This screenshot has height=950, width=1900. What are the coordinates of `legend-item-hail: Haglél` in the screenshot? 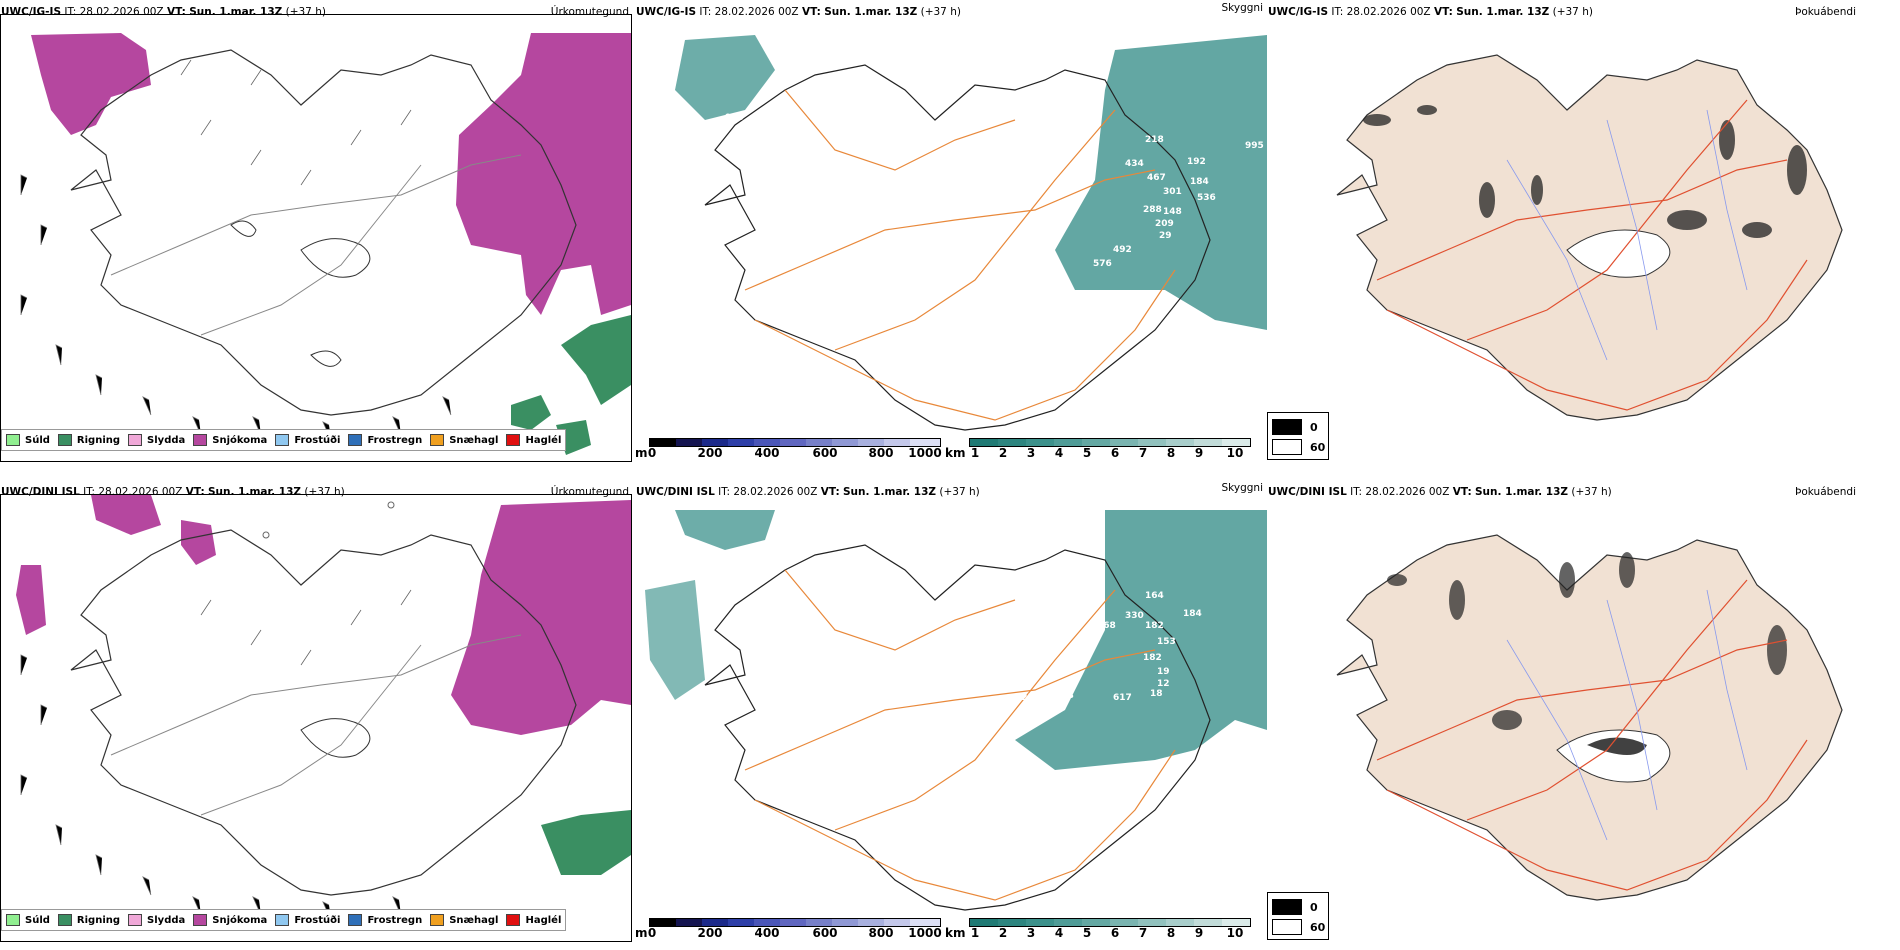 It's located at (533, 920).